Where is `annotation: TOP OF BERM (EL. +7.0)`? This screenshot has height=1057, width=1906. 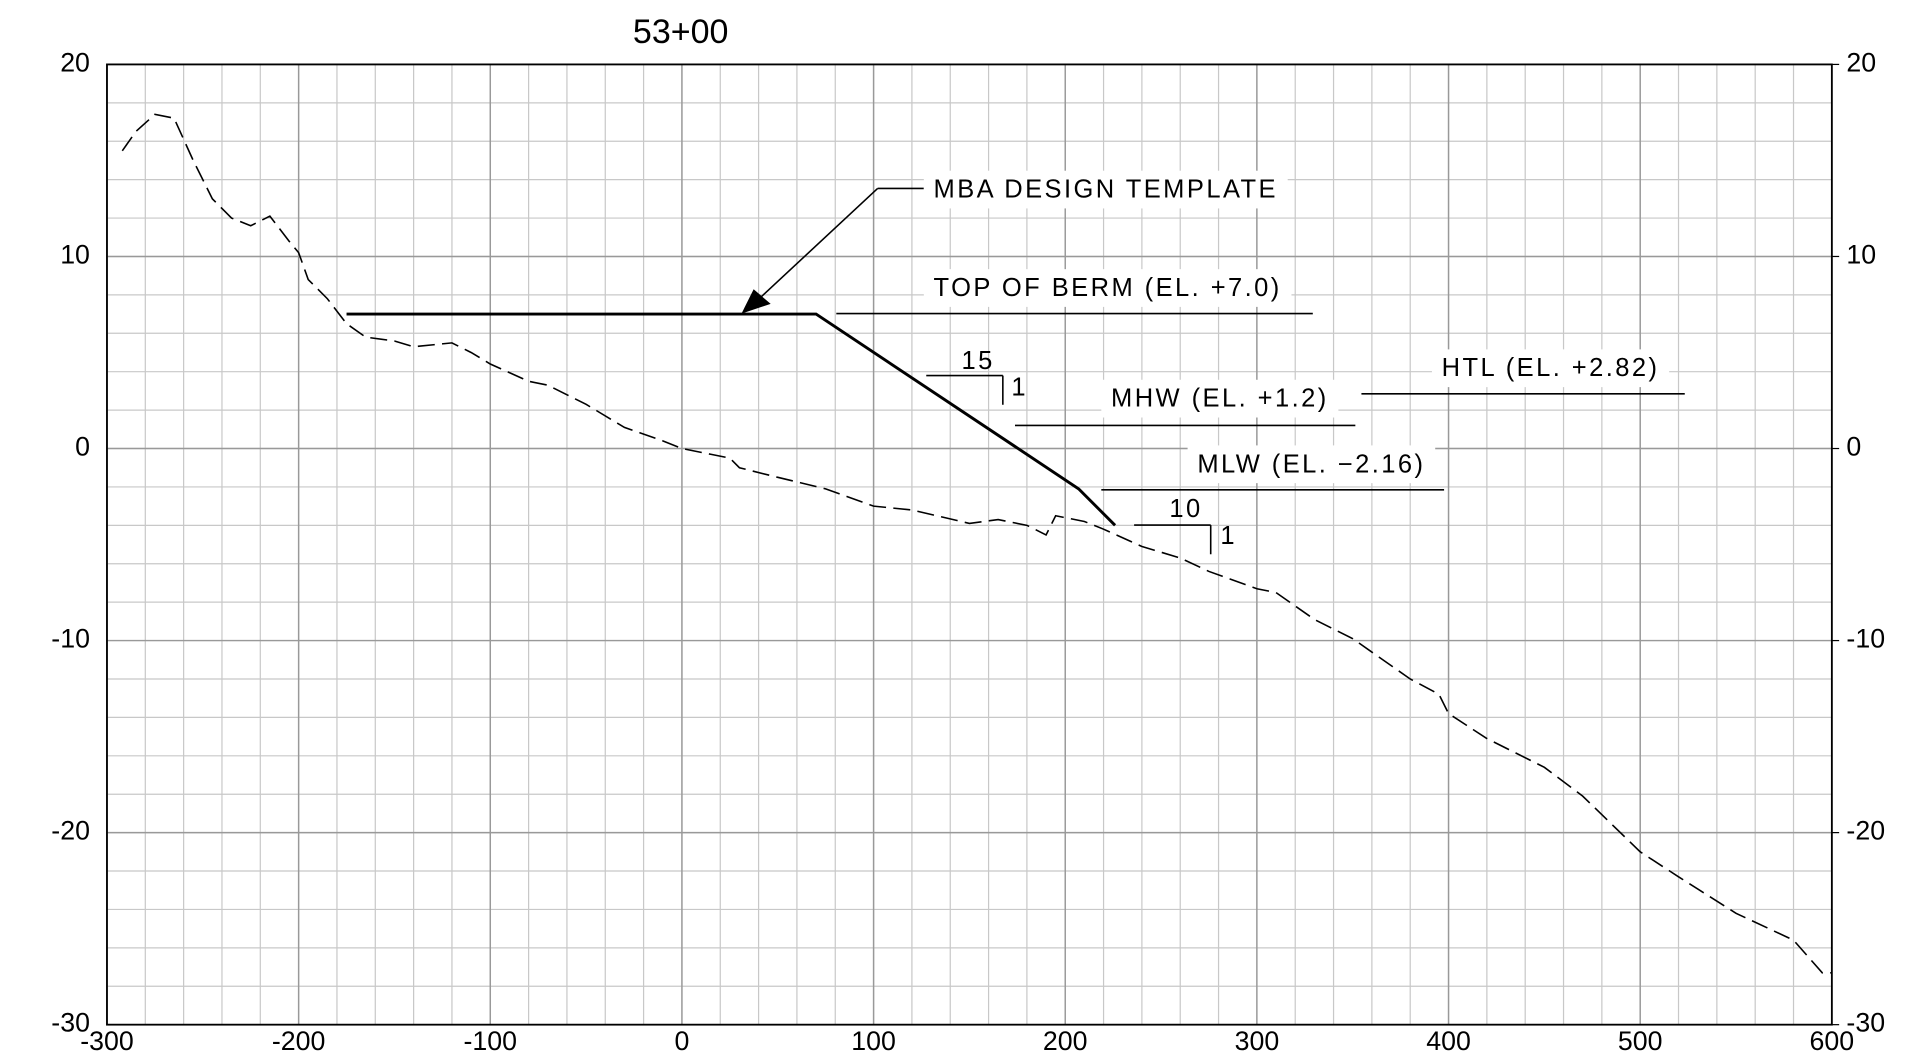 annotation: TOP OF BERM (EL. +7.0) is located at coordinates (1108, 288).